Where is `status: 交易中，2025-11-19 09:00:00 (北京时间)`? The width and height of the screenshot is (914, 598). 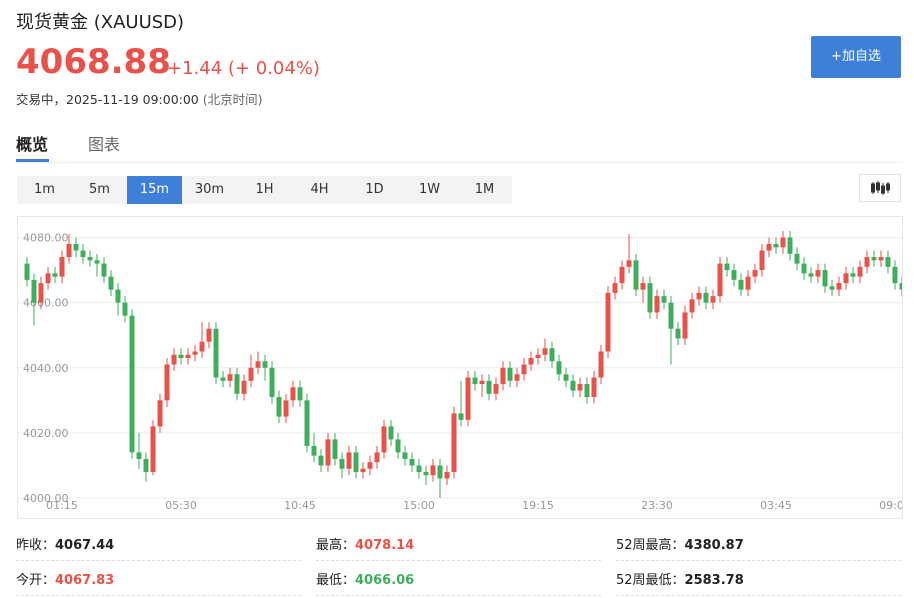 status: 交易中，2025-11-19 09:00:00 (北京时间) is located at coordinates (139, 98).